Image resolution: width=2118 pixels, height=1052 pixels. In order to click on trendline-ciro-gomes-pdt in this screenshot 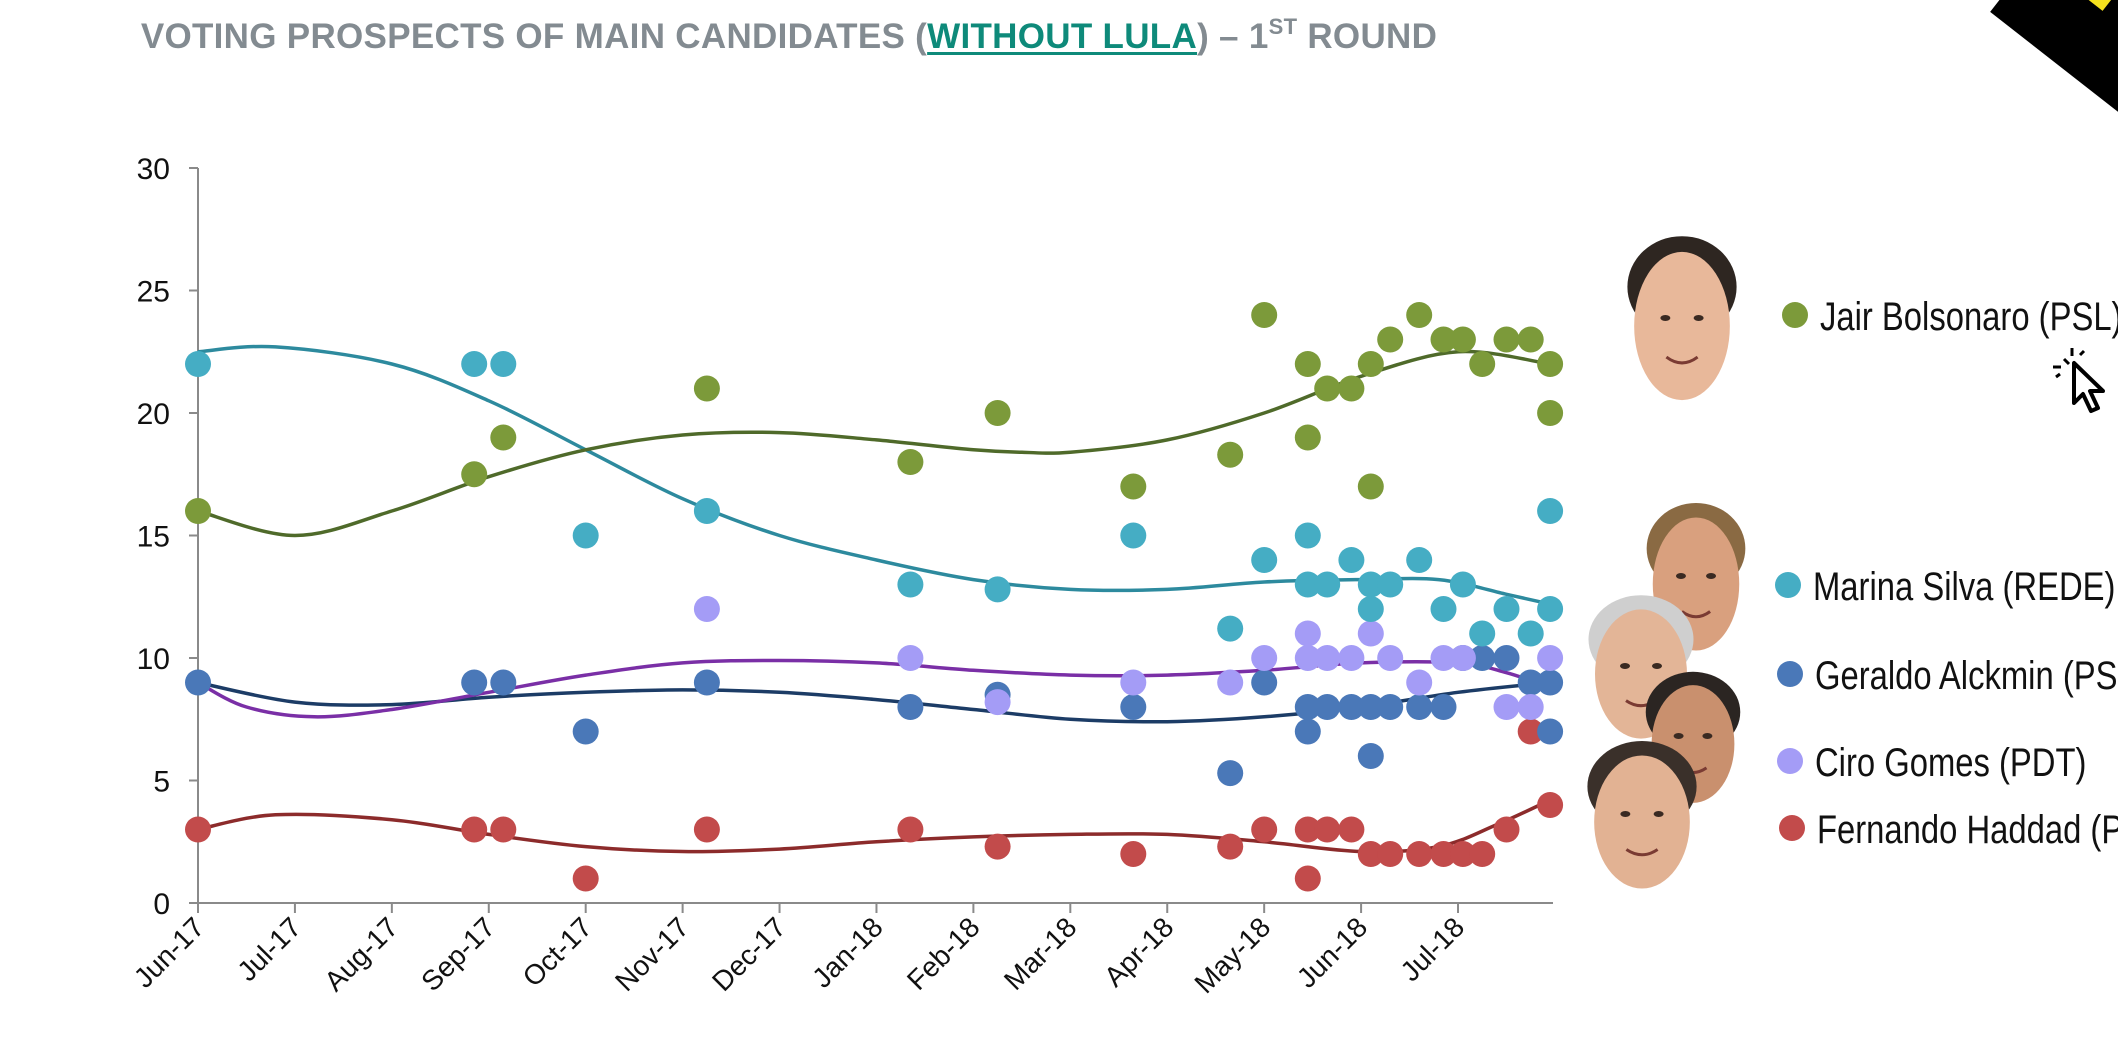, I will do `click(874, 688)`.